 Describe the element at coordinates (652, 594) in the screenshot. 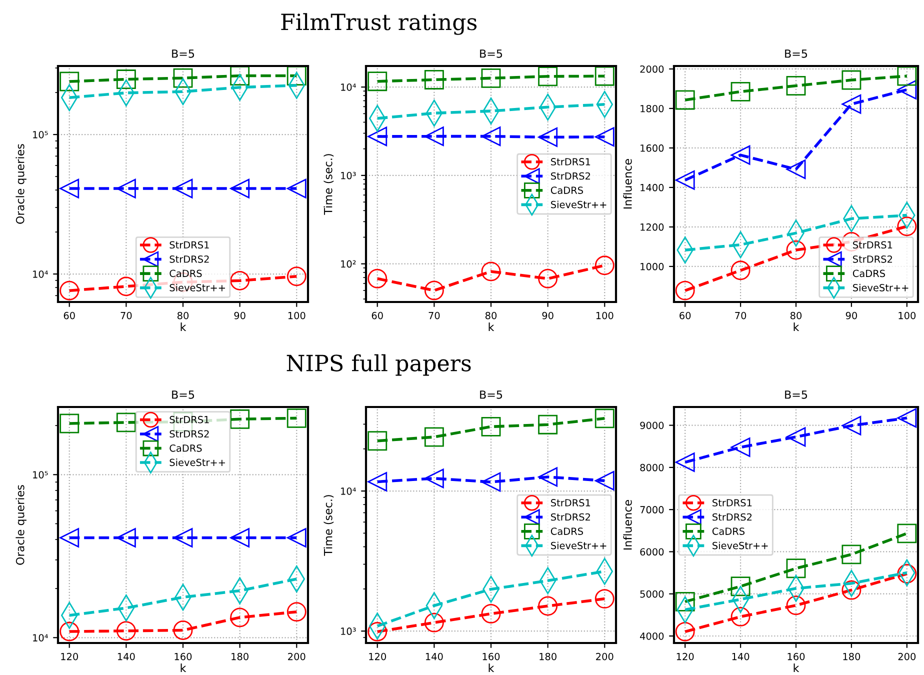

I see `y-tick-label: 5000` at that location.